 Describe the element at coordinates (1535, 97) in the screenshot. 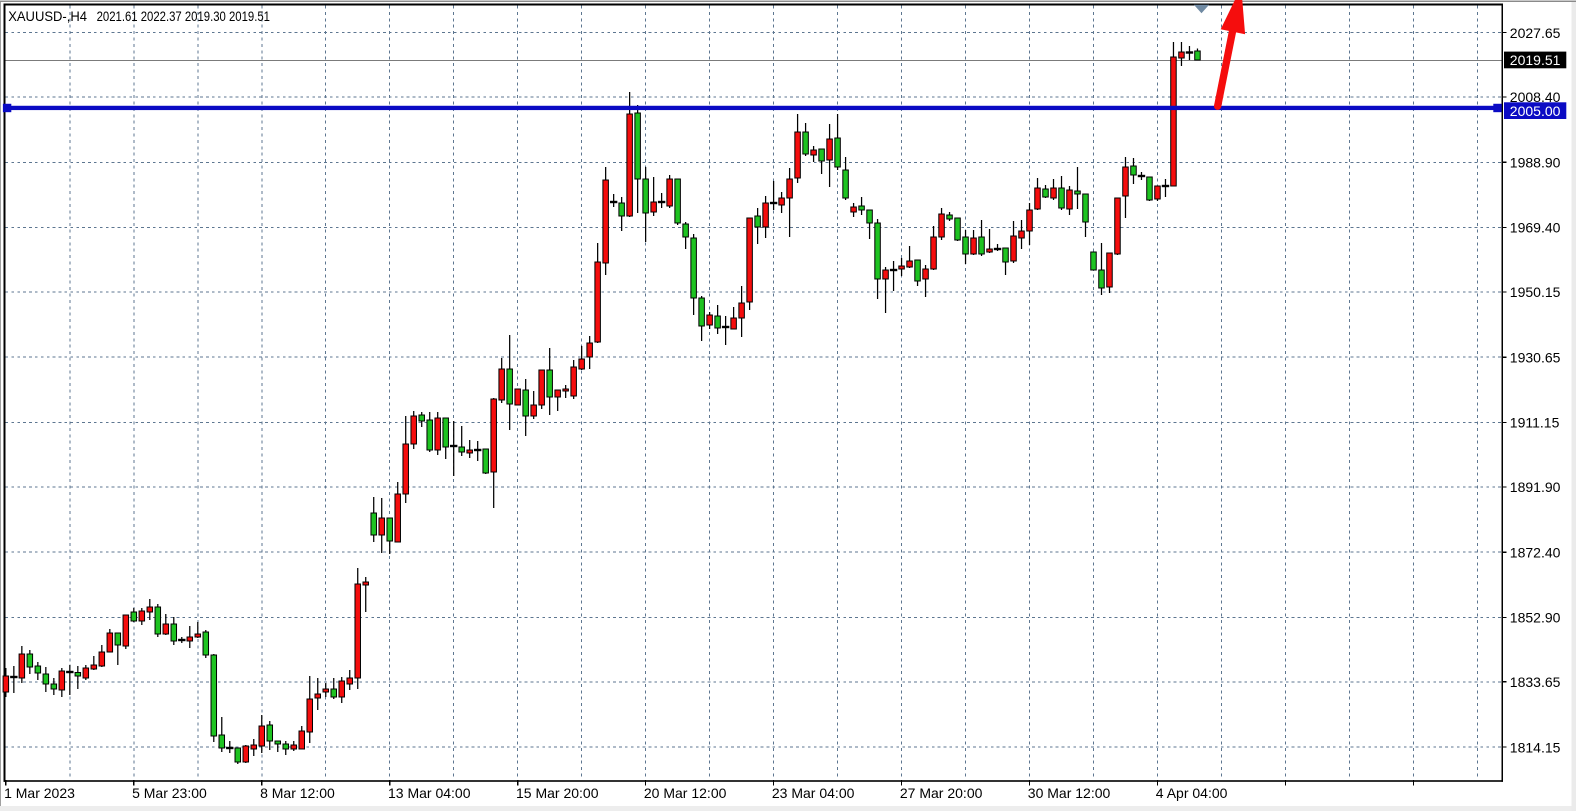

I see `svg-text: 2008.40` at that location.